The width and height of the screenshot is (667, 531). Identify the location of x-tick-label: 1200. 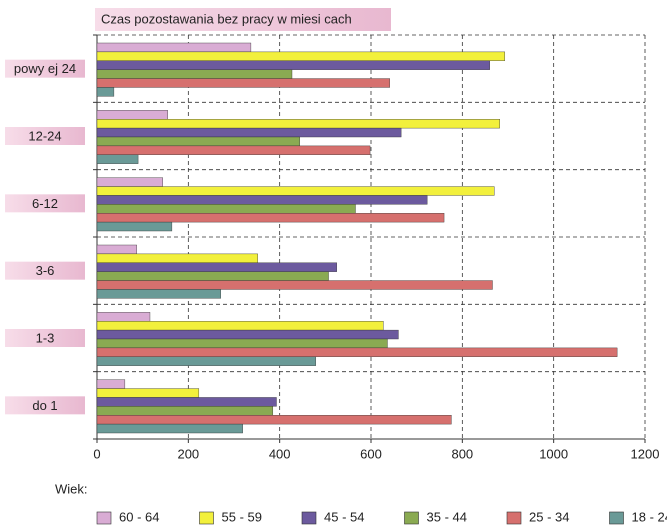
(645, 453).